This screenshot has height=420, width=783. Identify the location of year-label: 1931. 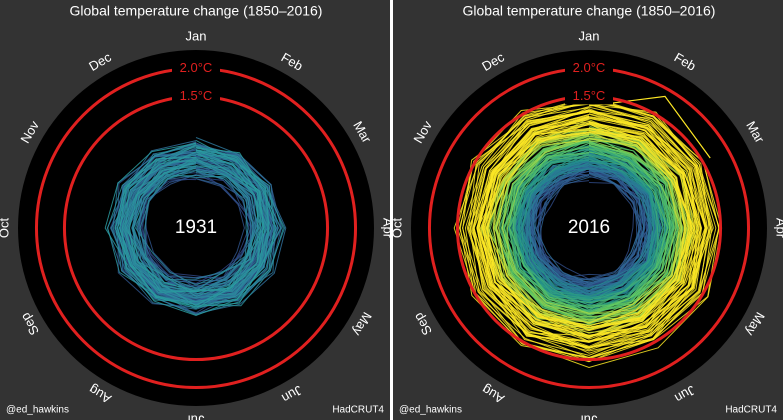
(196, 227).